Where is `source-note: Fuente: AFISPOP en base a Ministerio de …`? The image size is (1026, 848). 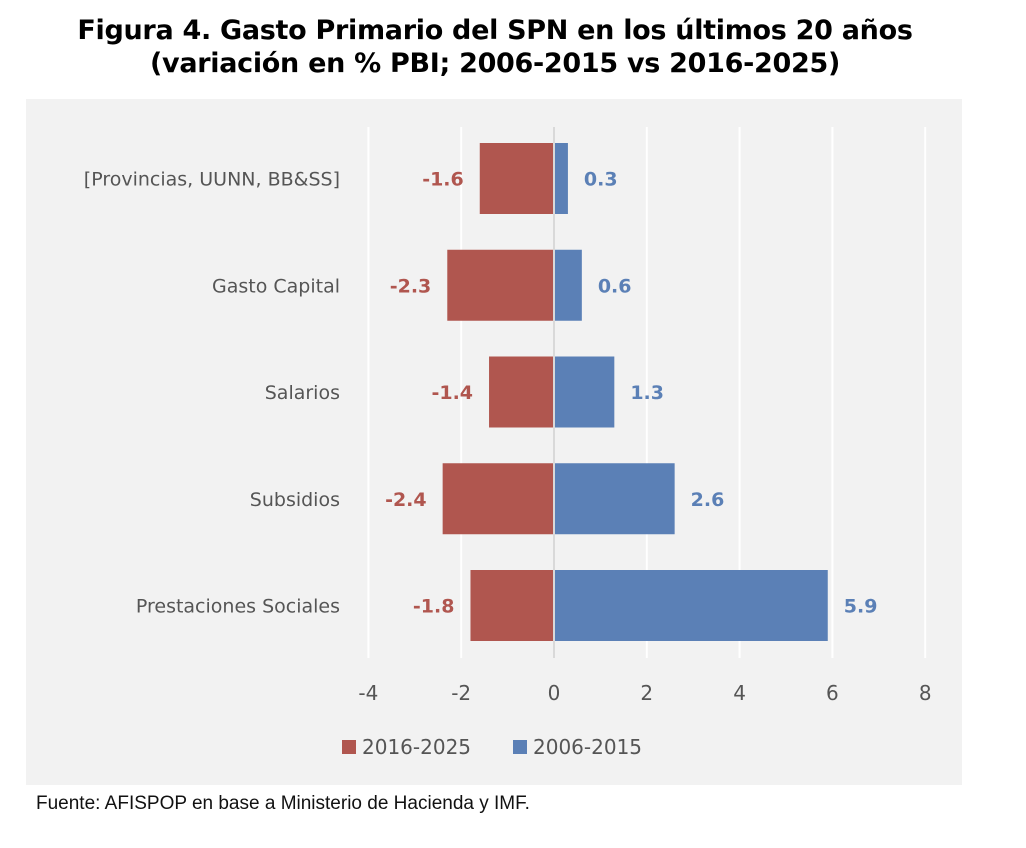
source-note: Fuente: AFISPOP en base a Ministerio de … is located at coordinates (283, 803).